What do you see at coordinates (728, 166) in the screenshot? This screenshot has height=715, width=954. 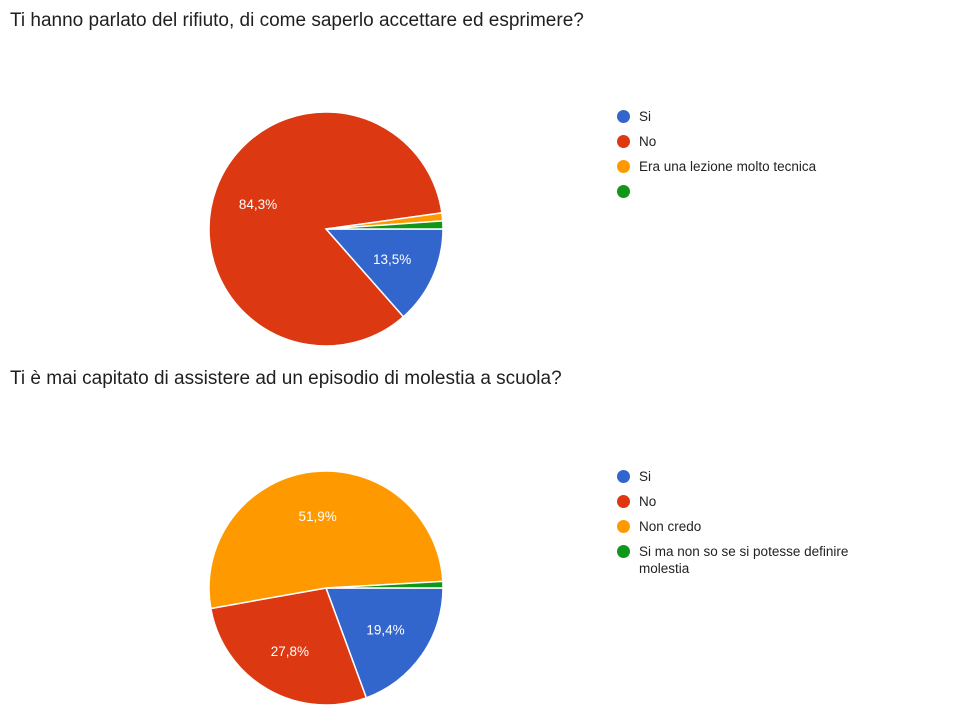 I see `legend-label: Era una lezione molto tecnica` at bounding box center [728, 166].